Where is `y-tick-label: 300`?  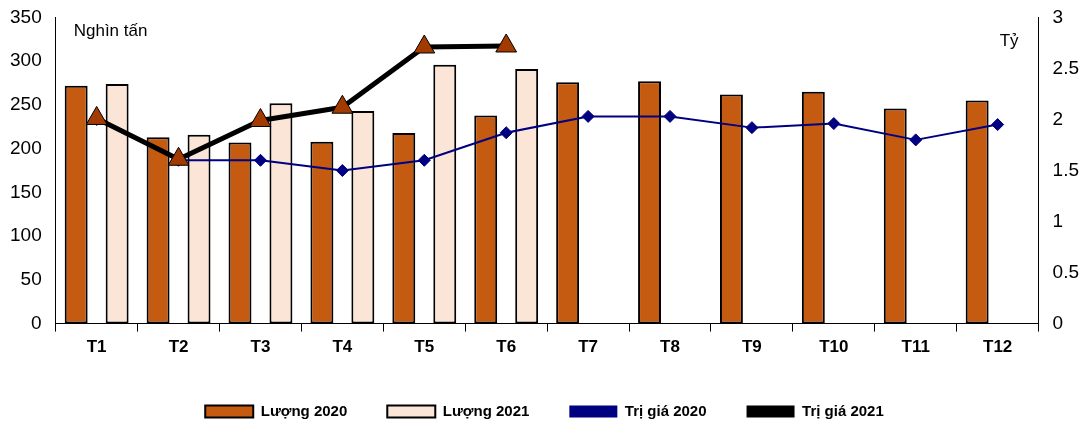
y-tick-label: 300 is located at coordinates (26, 60).